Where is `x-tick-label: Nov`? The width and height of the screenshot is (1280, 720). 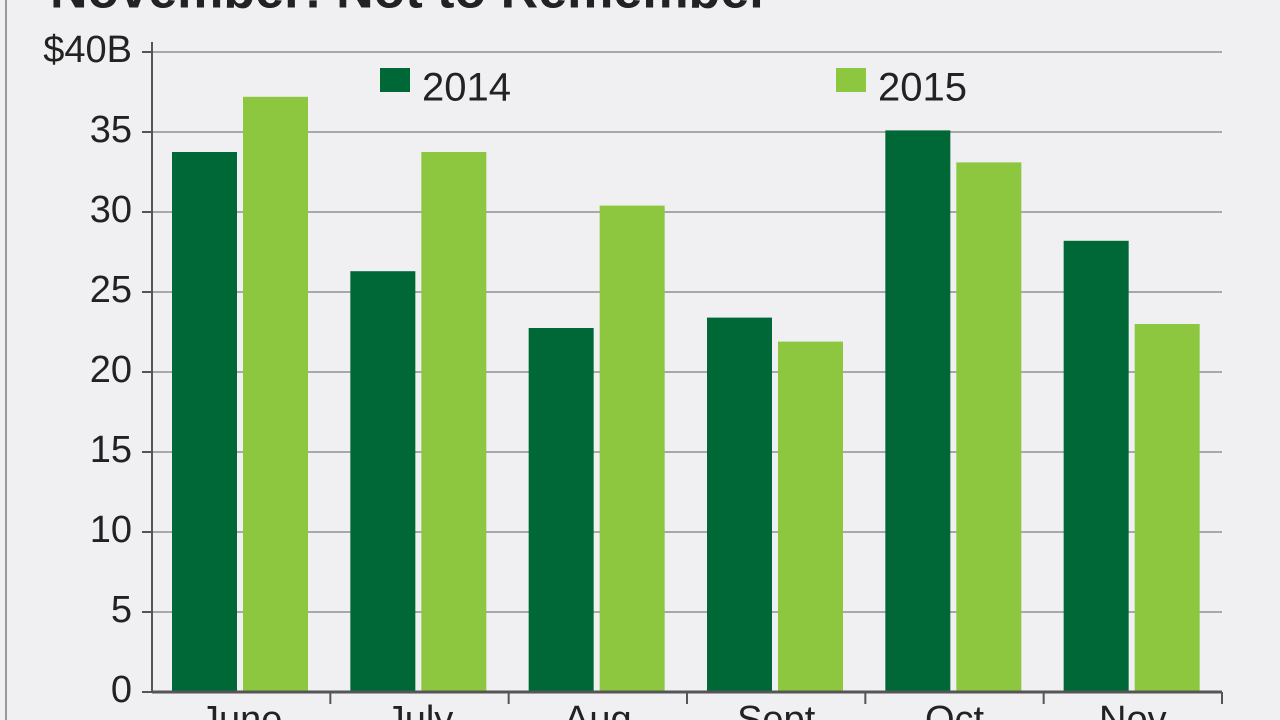
x-tick-label: Nov is located at coordinates (1133, 709).